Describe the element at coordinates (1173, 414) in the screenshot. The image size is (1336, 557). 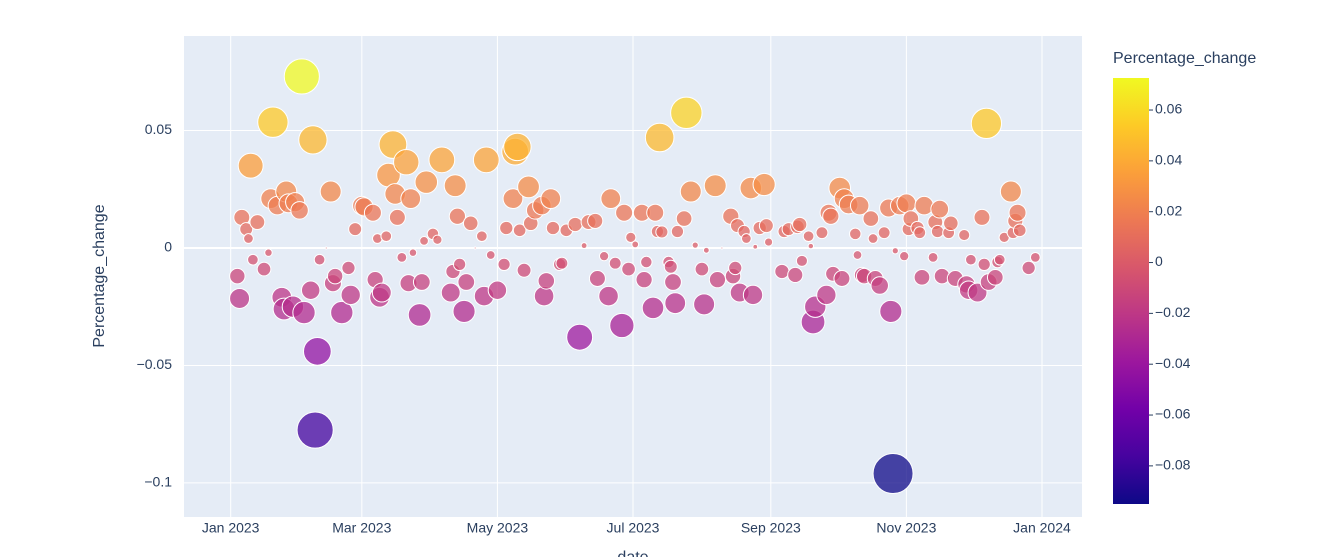
I see `colorbar-tick-label: −0.06` at that location.